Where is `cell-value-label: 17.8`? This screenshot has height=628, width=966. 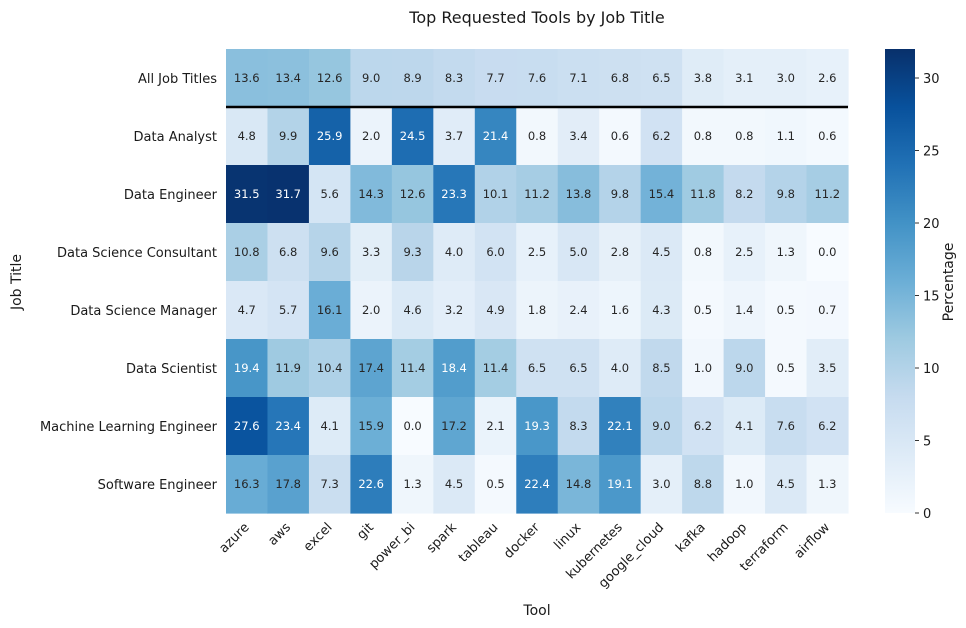
cell-value-label: 17.8 is located at coordinates (288, 484).